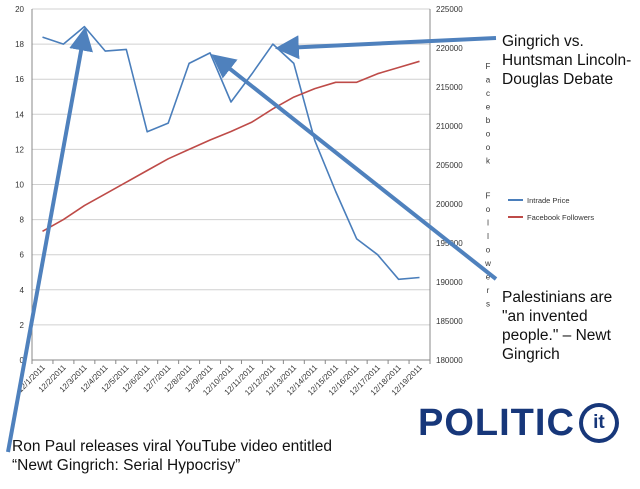  What do you see at coordinates (19, 79) in the screenshot?
I see `y-tick-label: 16` at bounding box center [19, 79].